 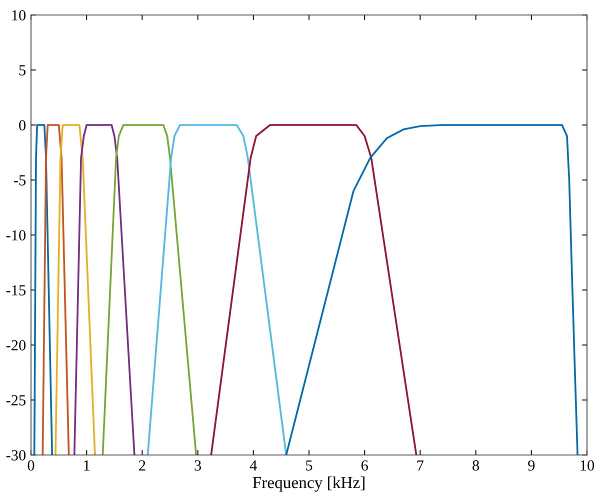 I want to click on y-tick-label: -20, so click(x=16, y=345).